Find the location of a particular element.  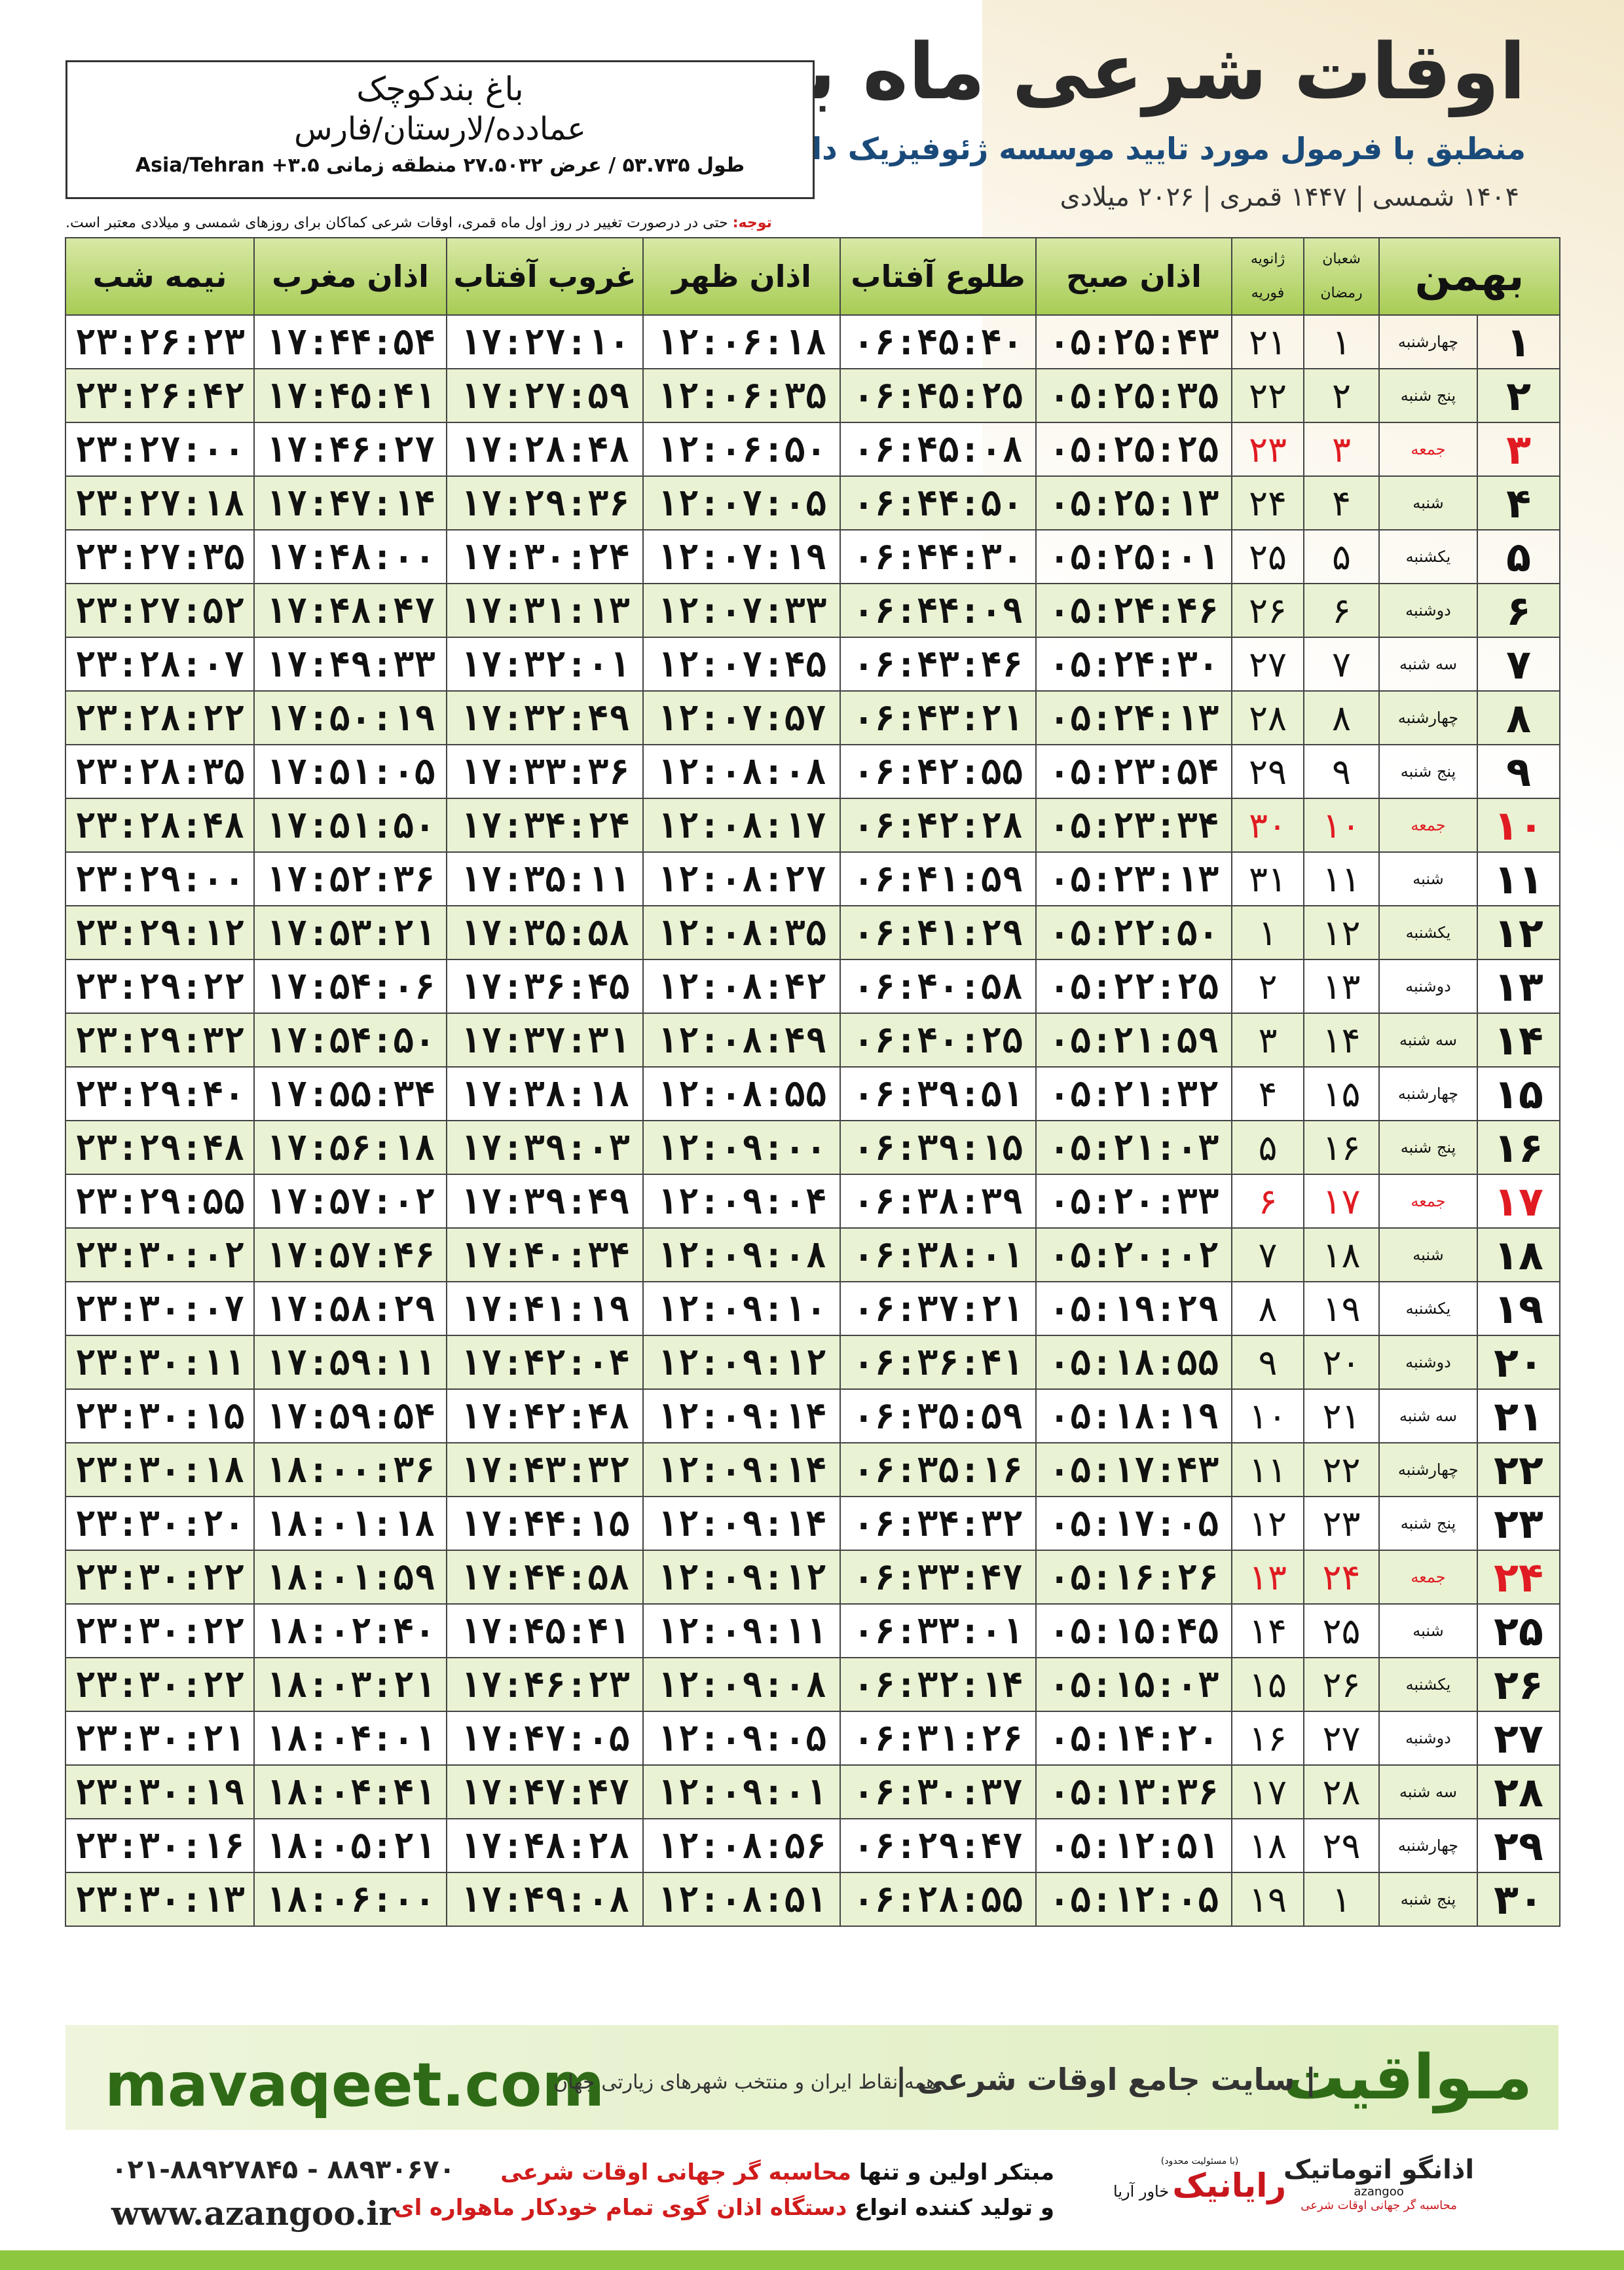

time-cell: ۰۶:۳۵:۵۹ is located at coordinates (938, 1415).